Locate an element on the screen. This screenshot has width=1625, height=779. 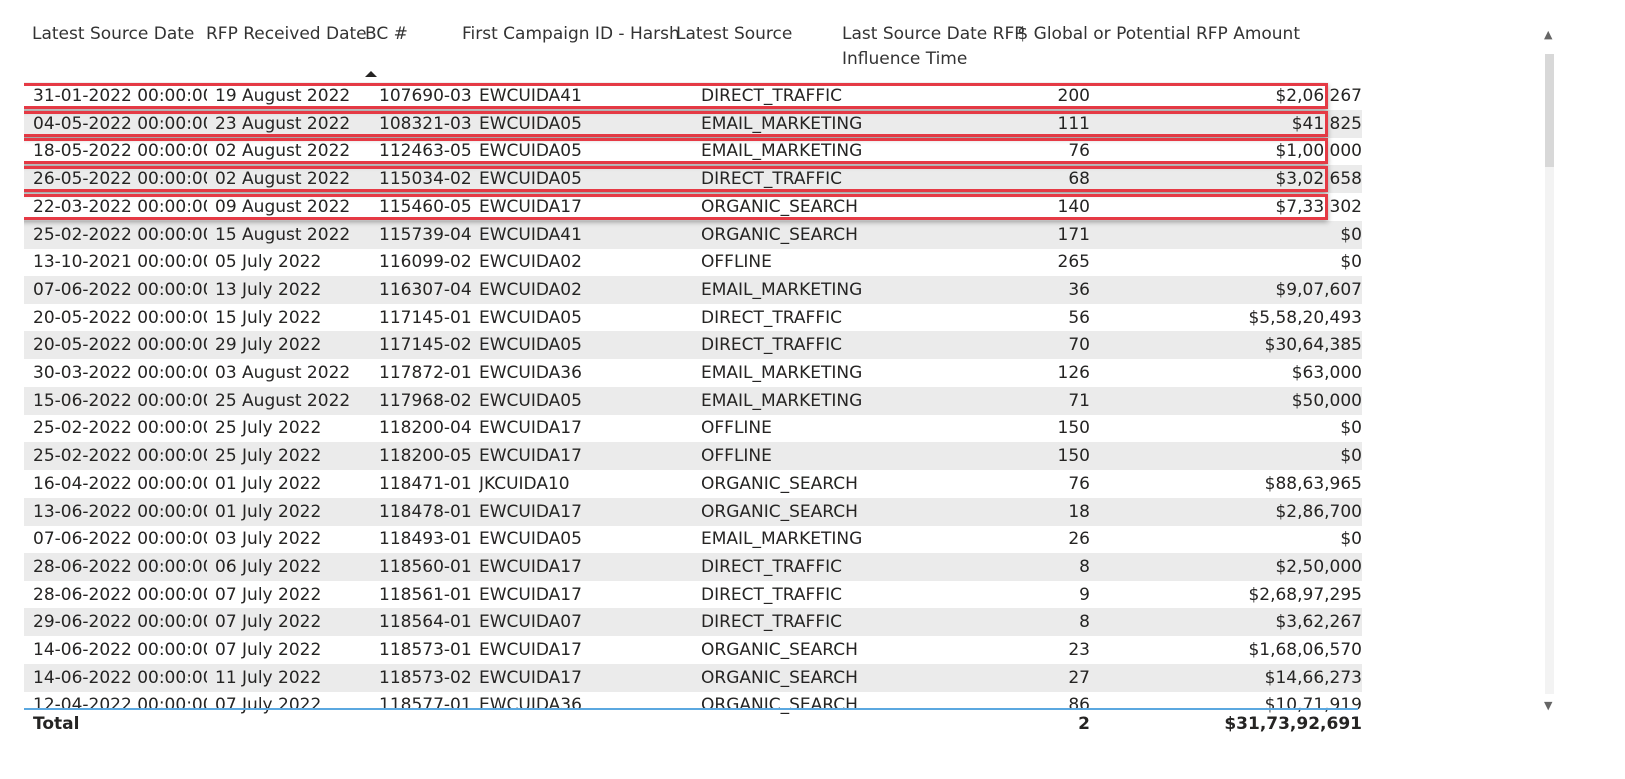
cell-latest-source-date: 07-06-2022 00:00:00 is located at coordinates (120, 539).